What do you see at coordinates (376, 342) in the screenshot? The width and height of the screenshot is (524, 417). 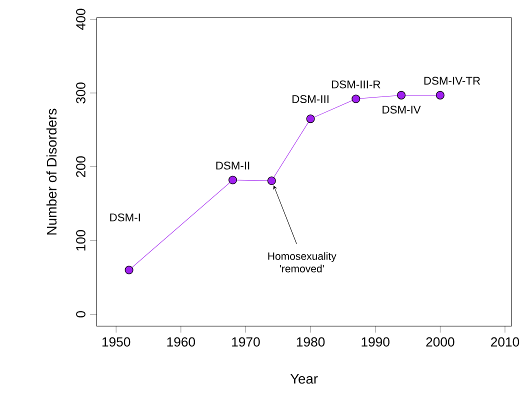 I see `x-tick-label: 1990` at bounding box center [376, 342].